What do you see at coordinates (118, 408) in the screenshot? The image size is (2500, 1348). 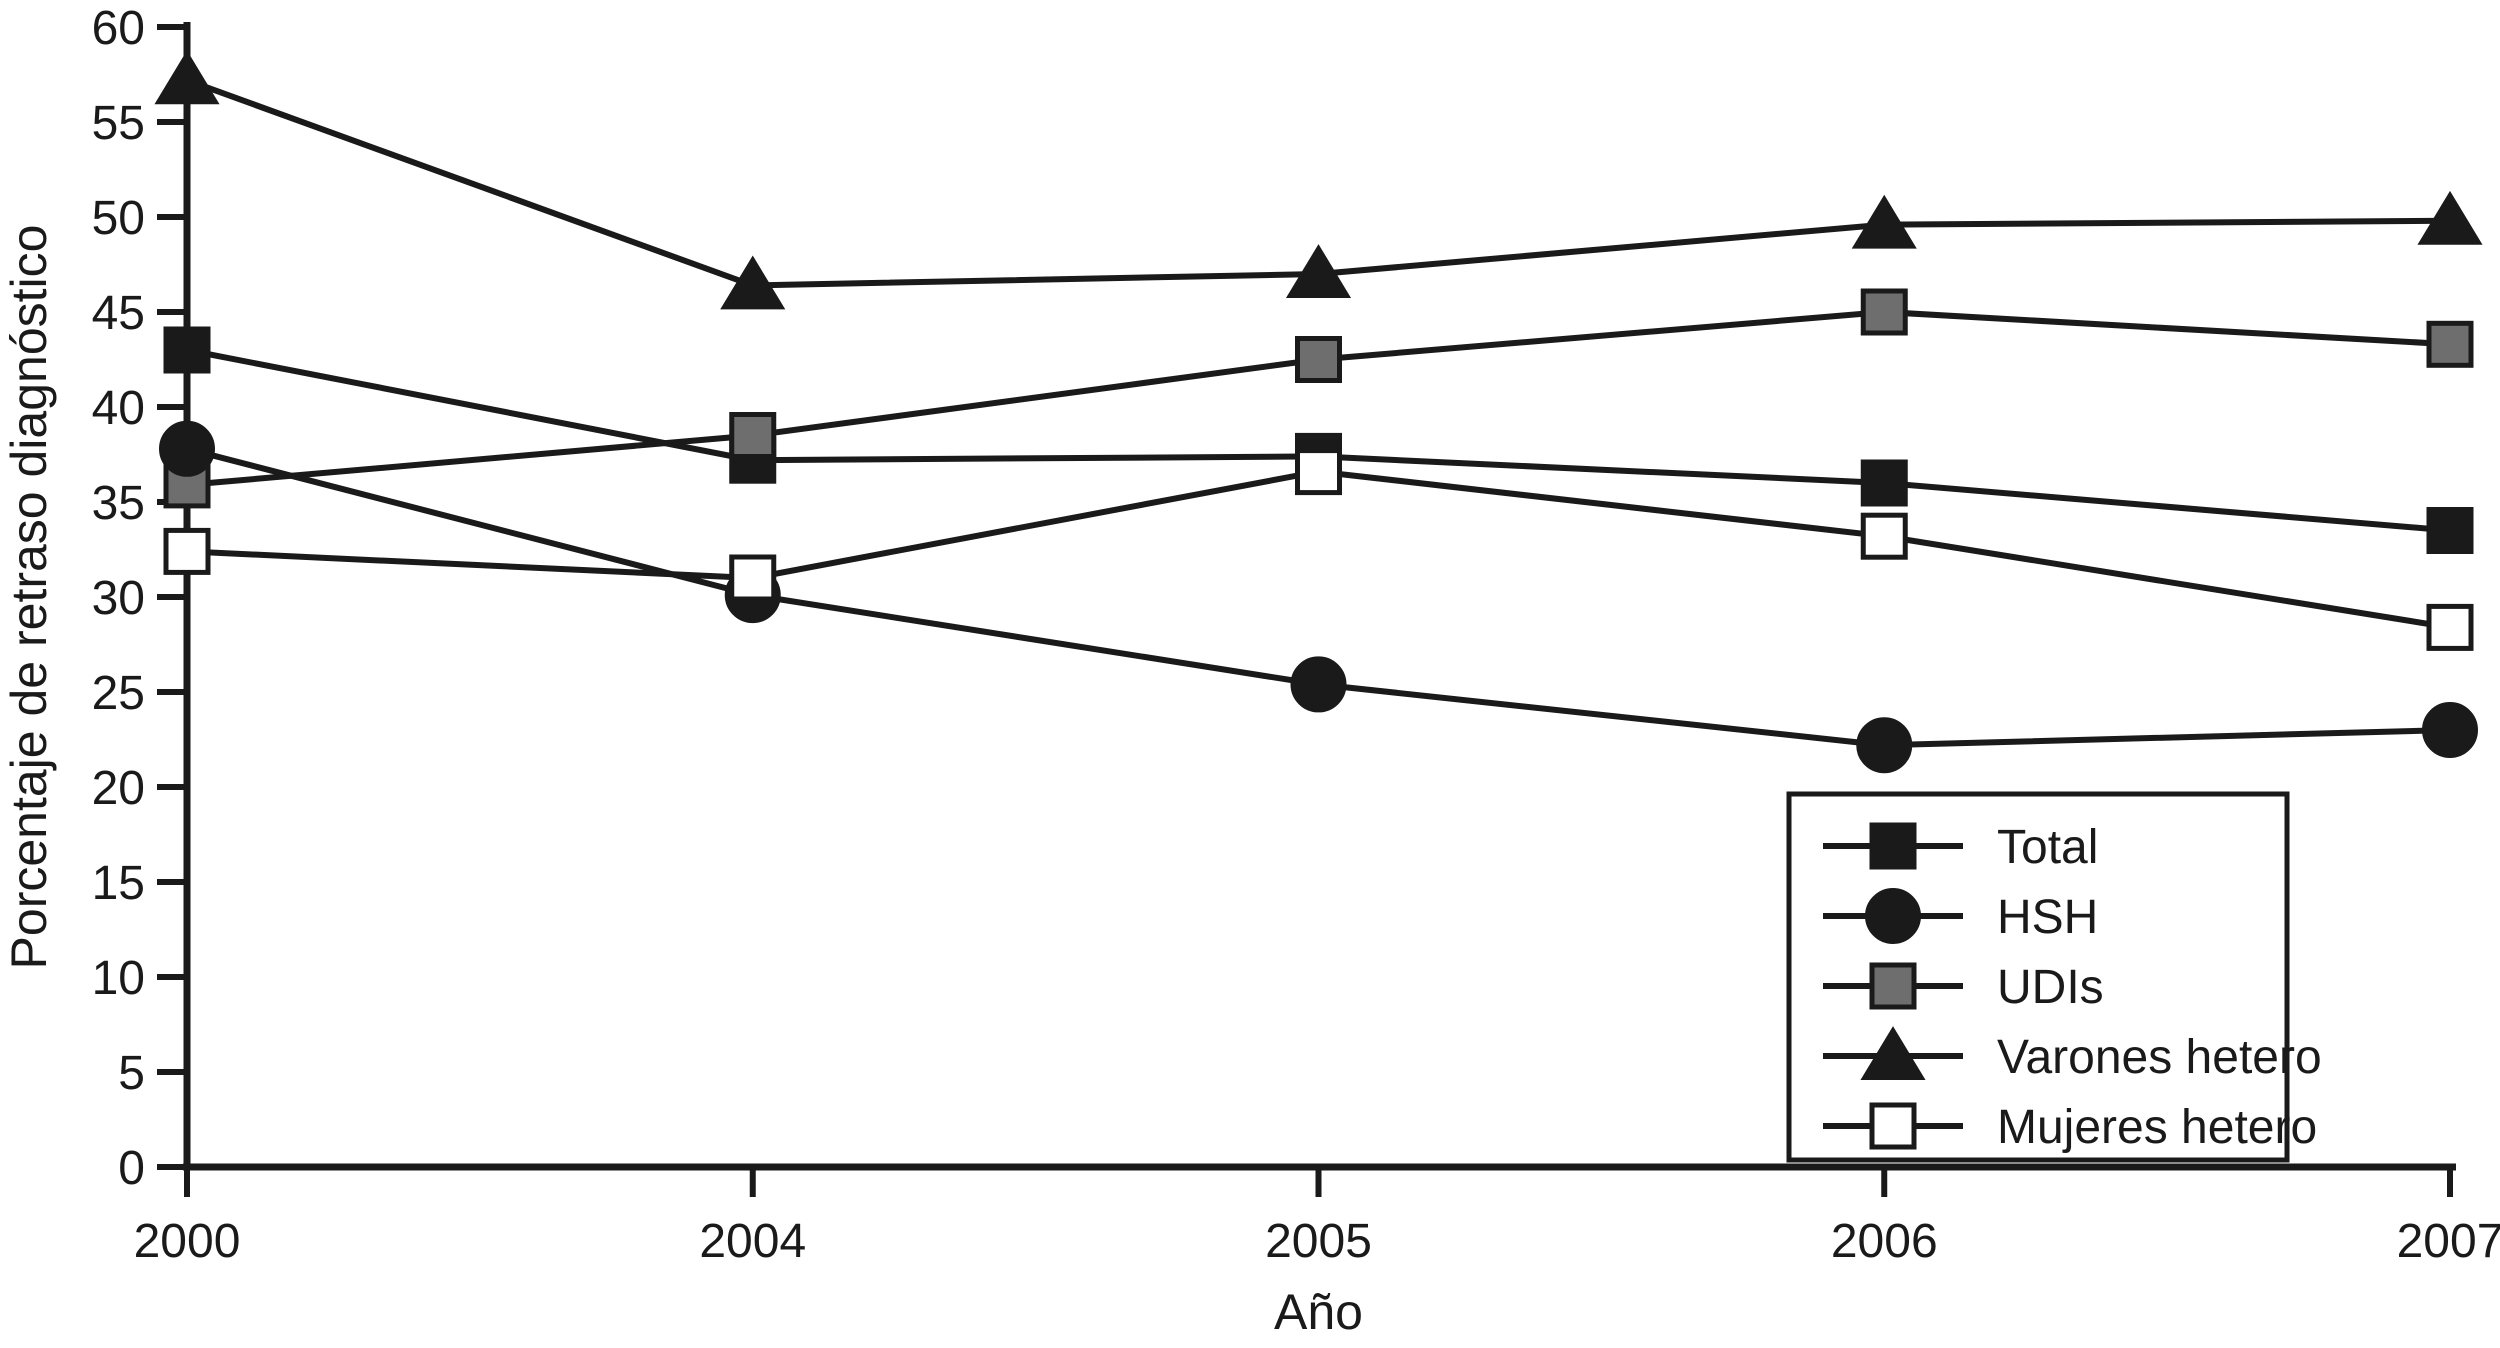 I see `y-axis-tick-label: 40` at bounding box center [118, 408].